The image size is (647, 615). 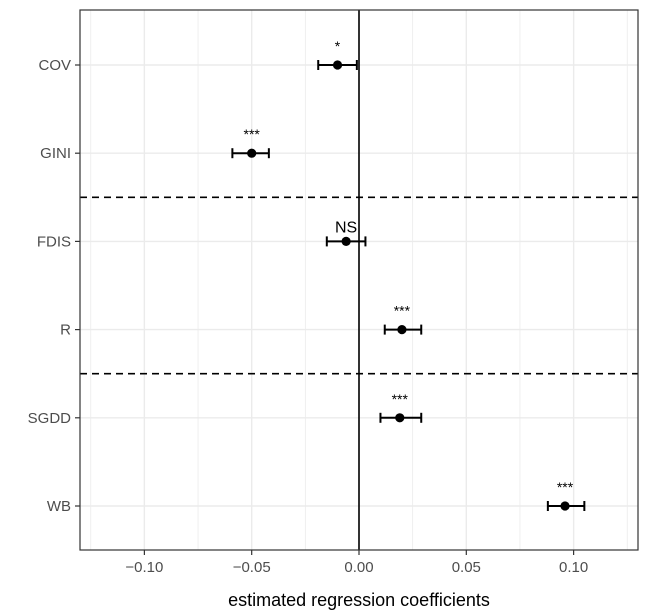 What do you see at coordinates (338, 46) in the screenshot?
I see `significance-label: *` at bounding box center [338, 46].